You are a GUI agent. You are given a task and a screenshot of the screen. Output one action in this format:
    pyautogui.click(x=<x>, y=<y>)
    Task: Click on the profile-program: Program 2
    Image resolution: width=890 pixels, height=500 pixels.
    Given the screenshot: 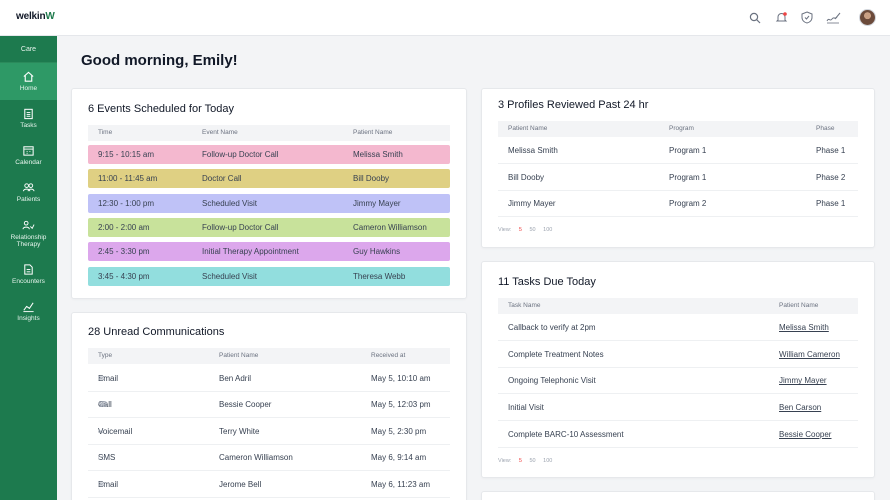 What is the action you would take?
    pyautogui.click(x=688, y=203)
    